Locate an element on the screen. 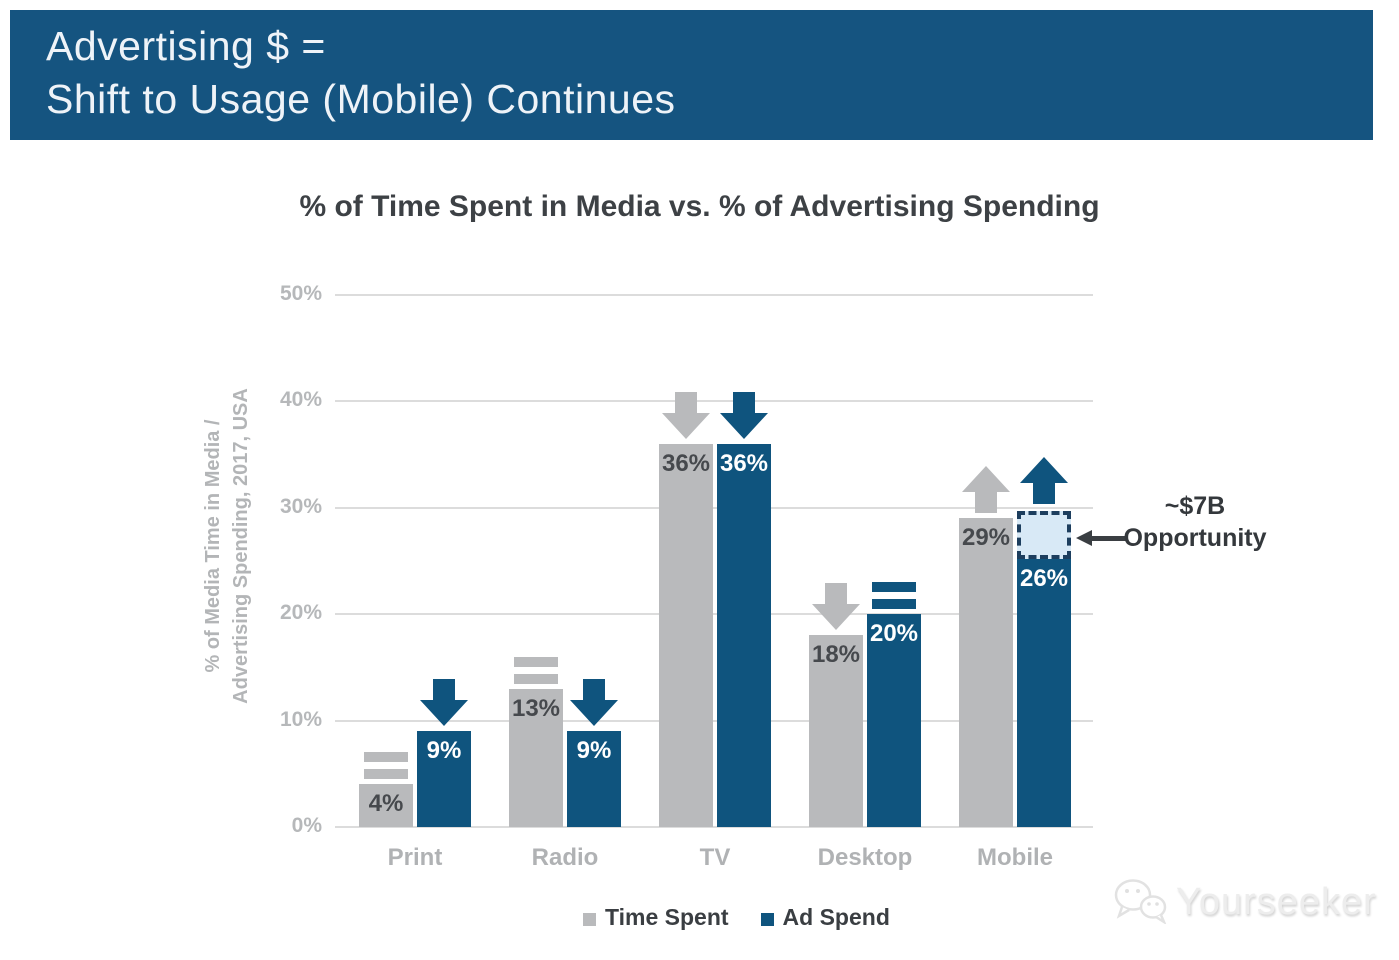 The image size is (1399, 960). bar-ad-spend-mobile is located at coordinates (1044, 688).